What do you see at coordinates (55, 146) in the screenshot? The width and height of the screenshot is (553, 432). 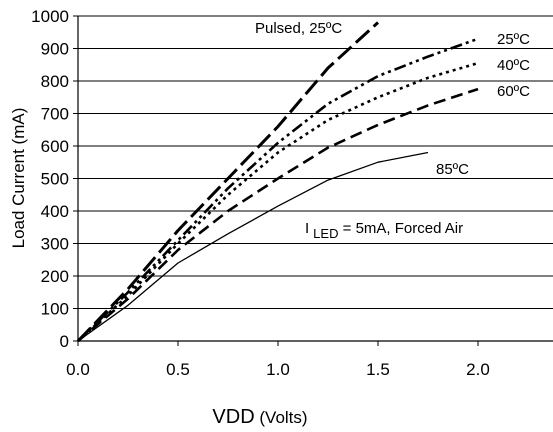 I see `y-tick-label-6: 600` at bounding box center [55, 146].